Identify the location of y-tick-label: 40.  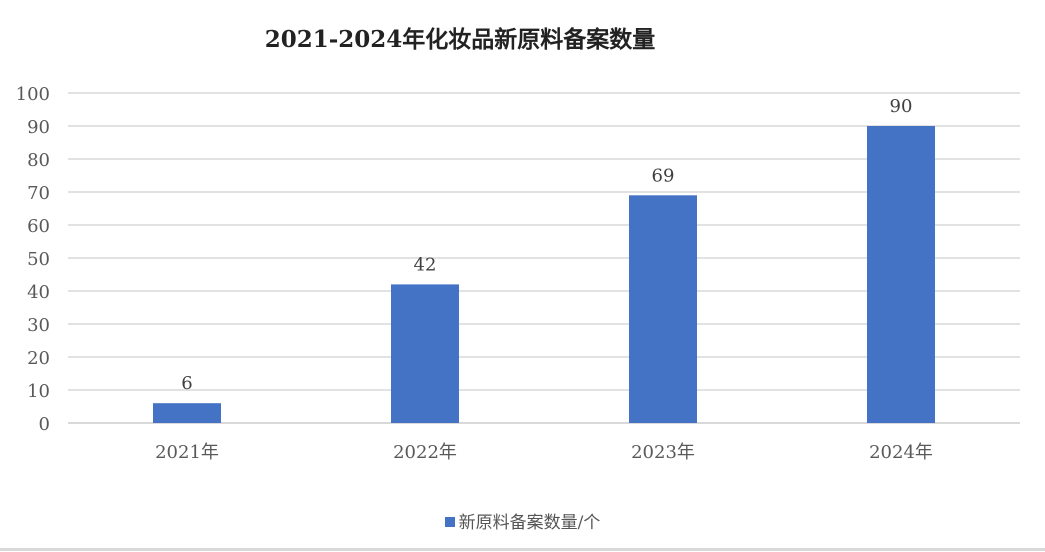
(38, 292).